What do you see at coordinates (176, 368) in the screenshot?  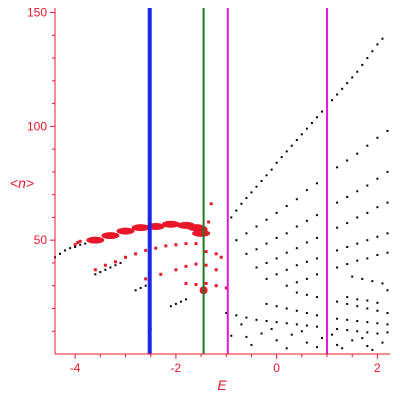 I see `x-tick-label: -2` at bounding box center [176, 368].